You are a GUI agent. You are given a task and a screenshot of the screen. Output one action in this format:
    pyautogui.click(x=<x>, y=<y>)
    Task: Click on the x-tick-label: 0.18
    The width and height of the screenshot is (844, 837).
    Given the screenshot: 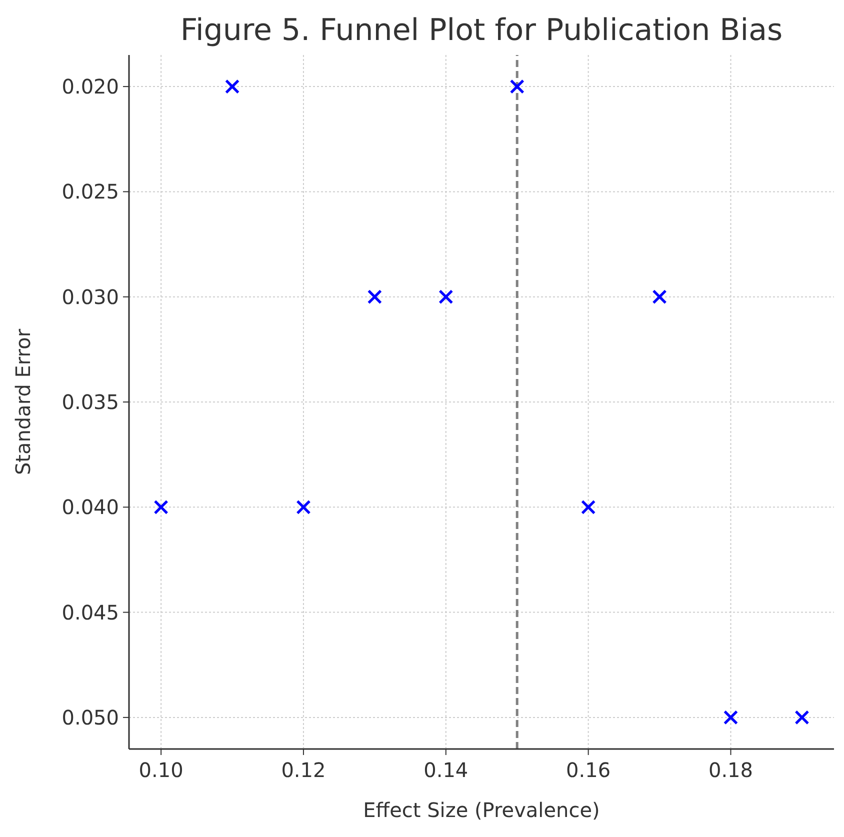 What is the action you would take?
    pyautogui.click(x=731, y=770)
    